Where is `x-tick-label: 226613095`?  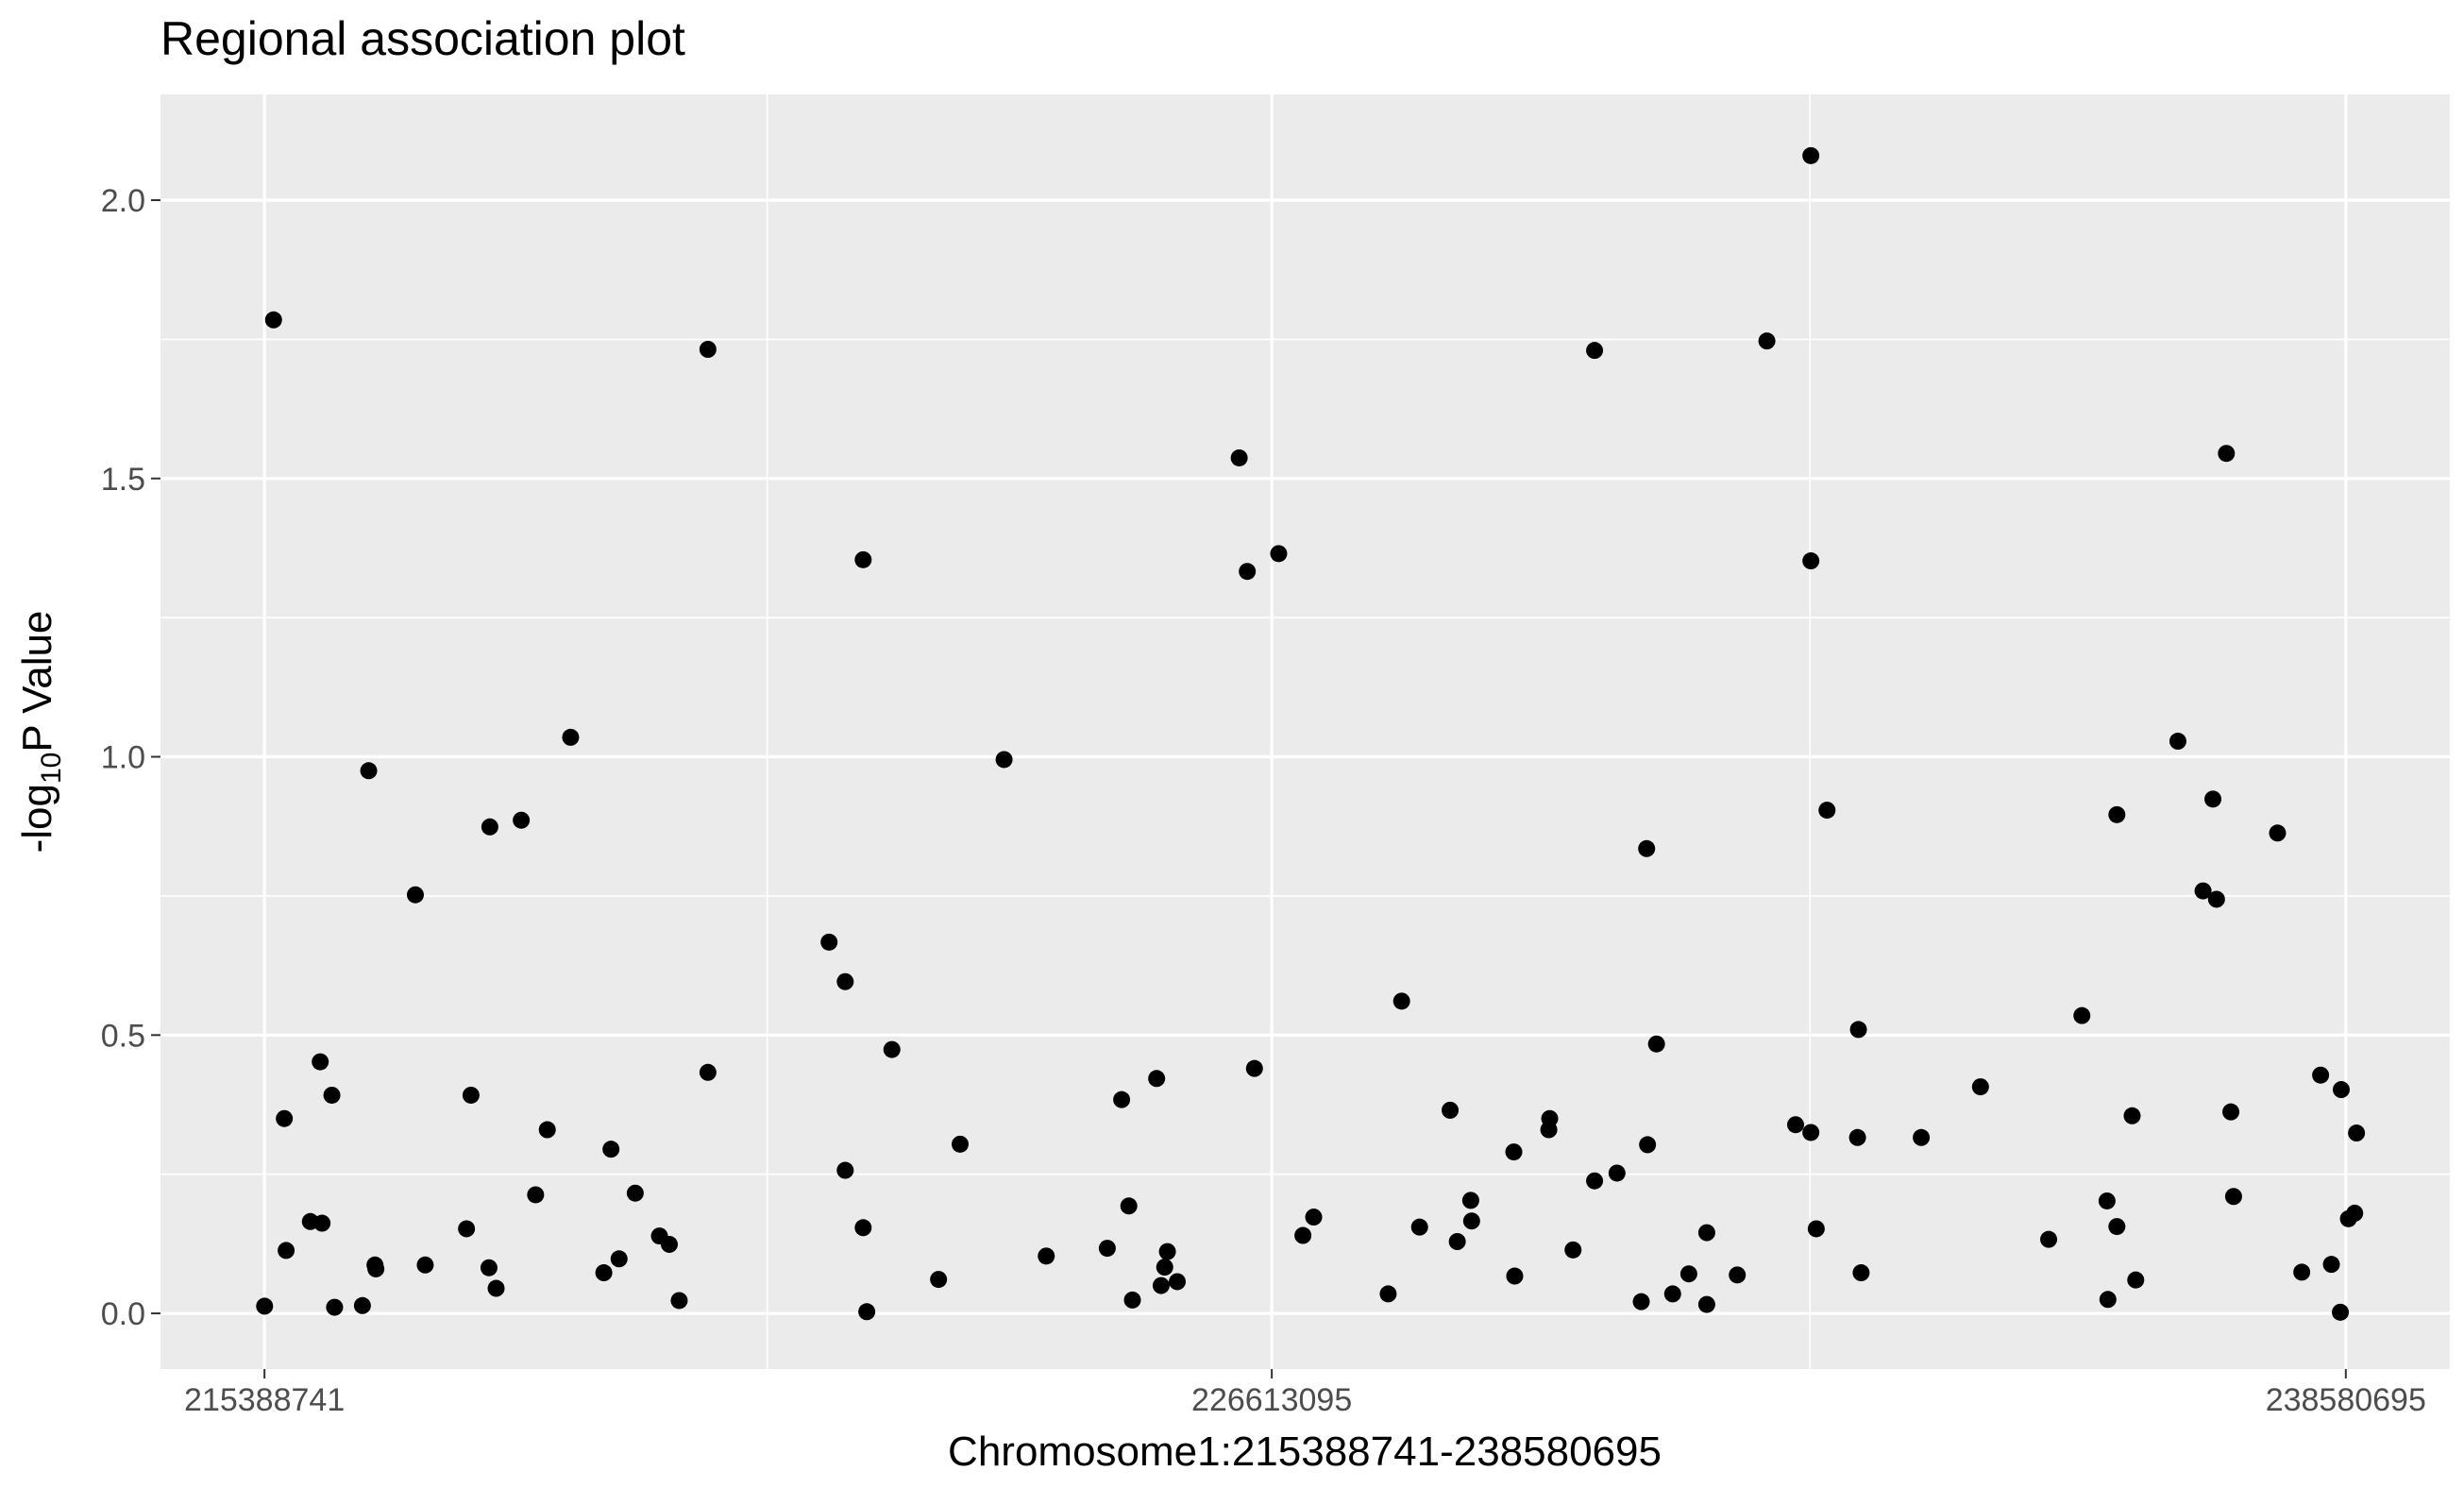 x-tick-label: 226613095 is located at coordinates (1271, 1400).